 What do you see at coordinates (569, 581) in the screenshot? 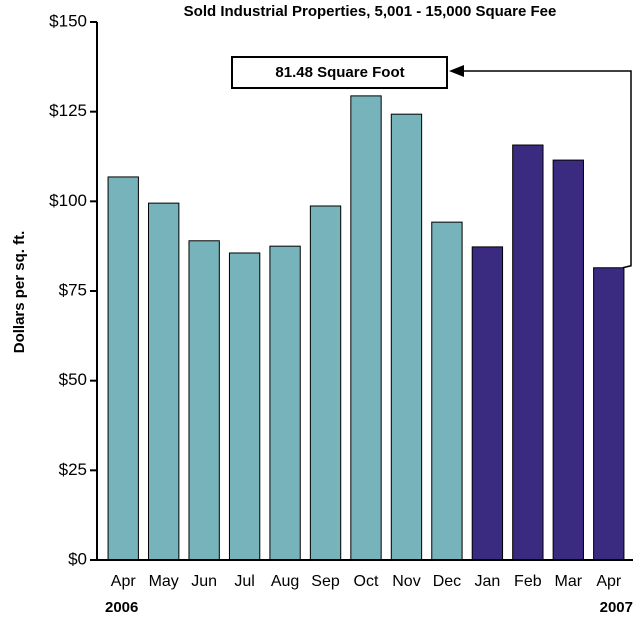
I see `x-tick-label: Mar` at bounding box center [569, 581].